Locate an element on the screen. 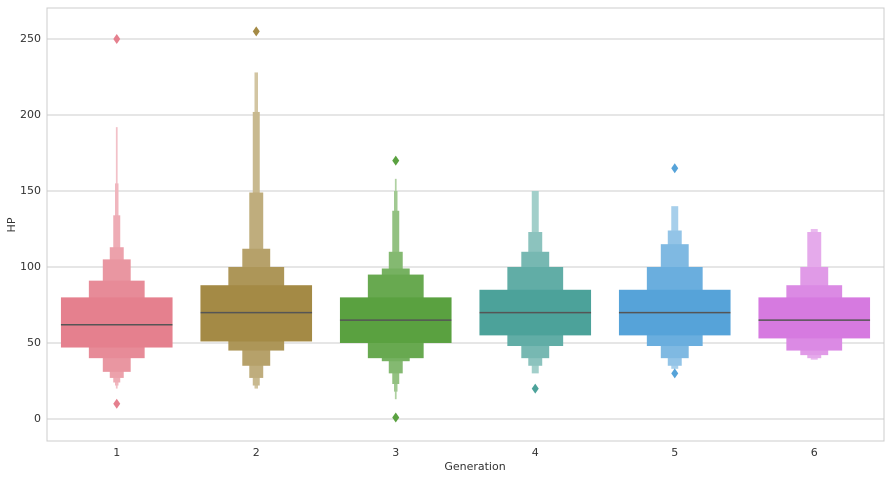 The width and height of the screenshot is (891, 480). y-tick-label: 100 is located at coordinates (30, 266).